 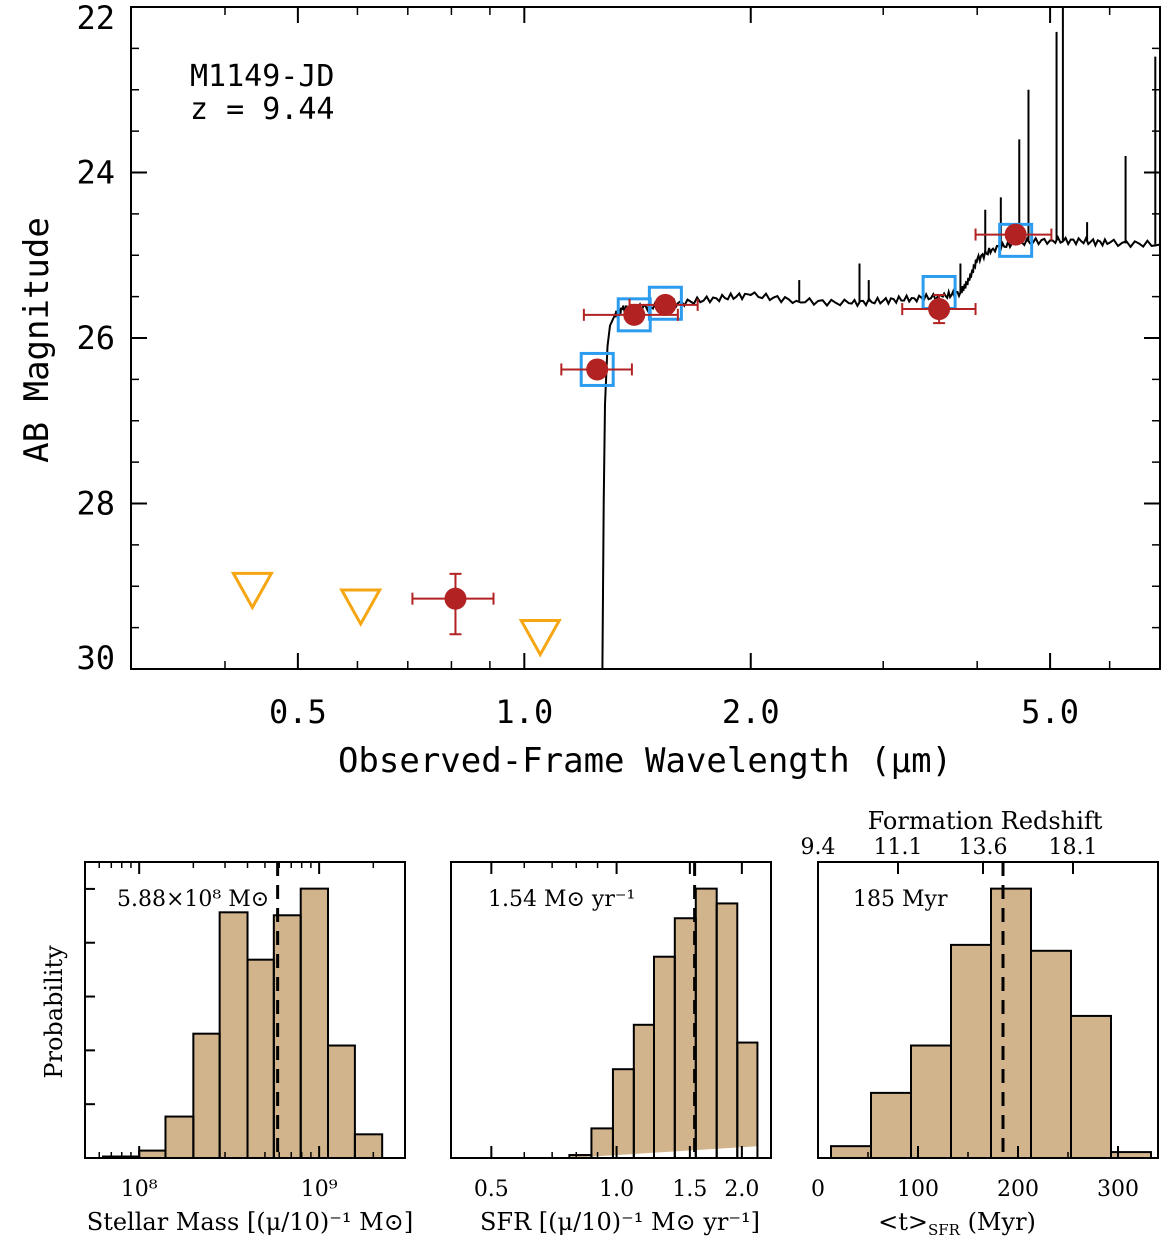 What do you see at coordinates (37, 340) in the screenshot?
I see `sed-ylabel: AB Magnitude` at bounding box center [37, 340].